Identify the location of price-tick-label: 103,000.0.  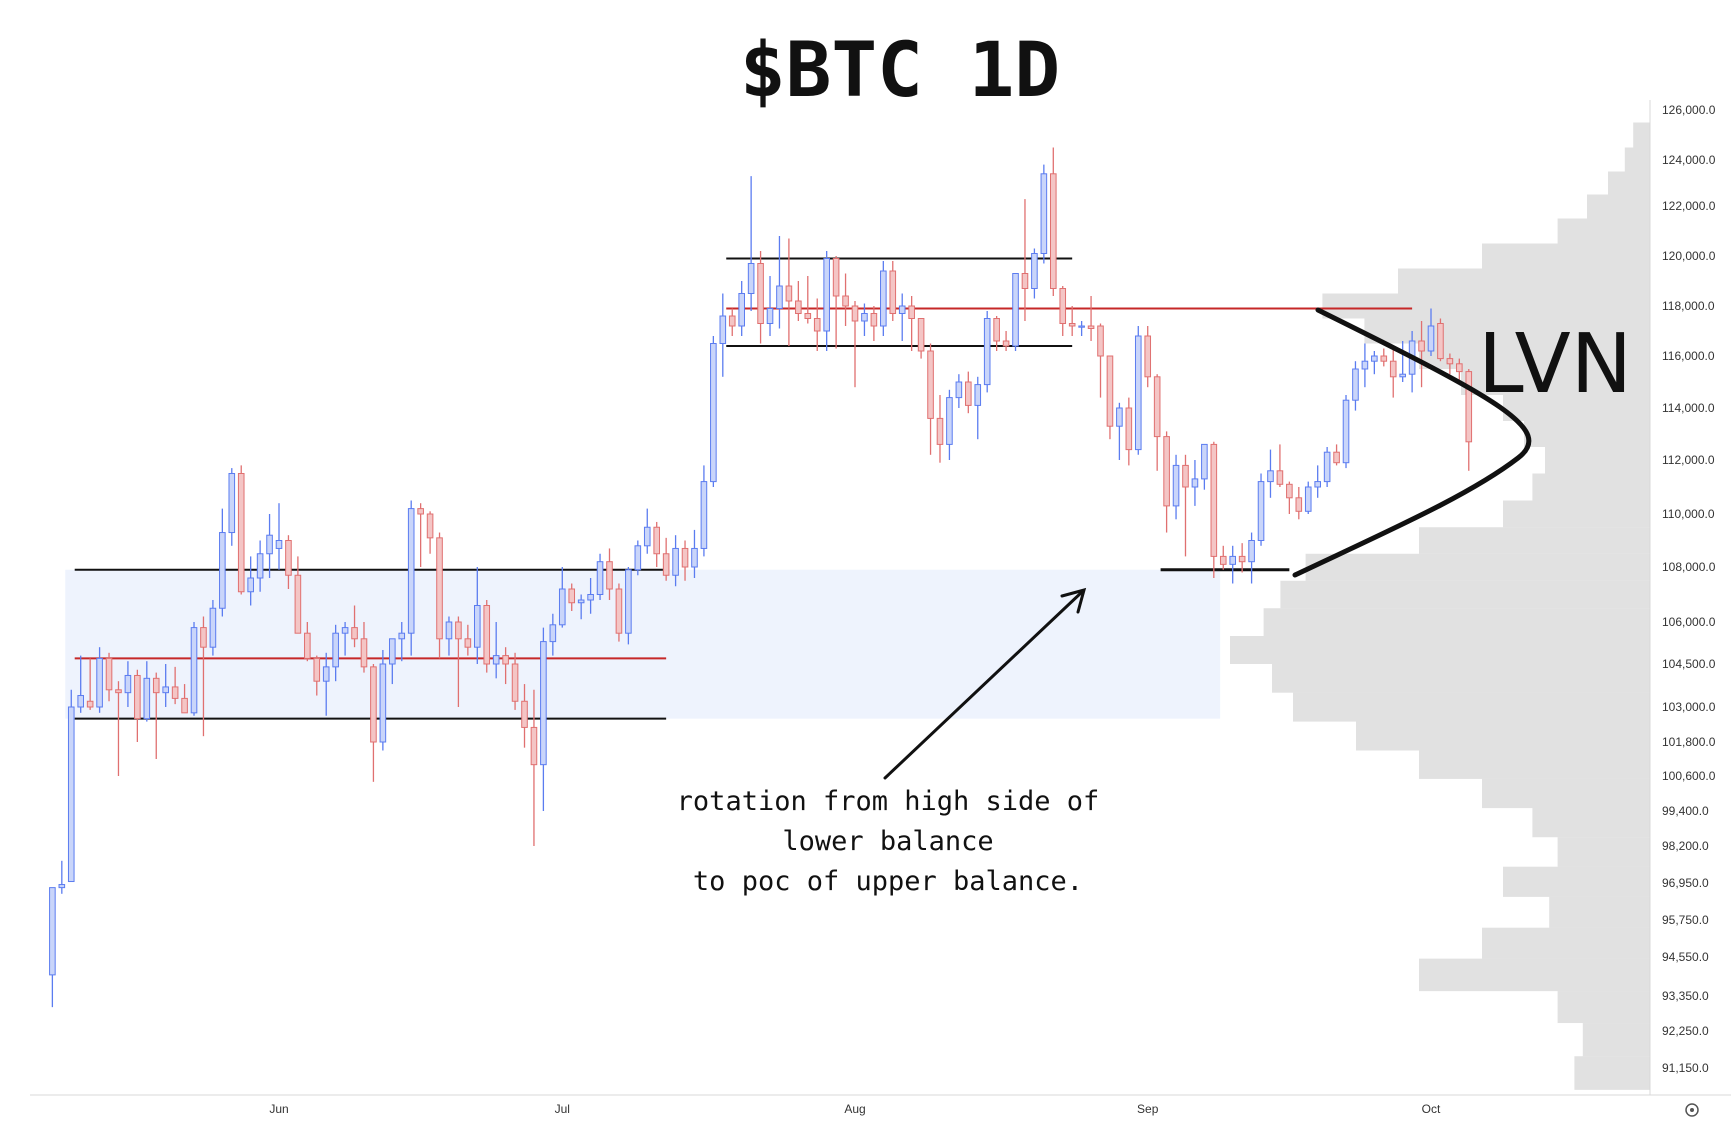
(1689, 707).